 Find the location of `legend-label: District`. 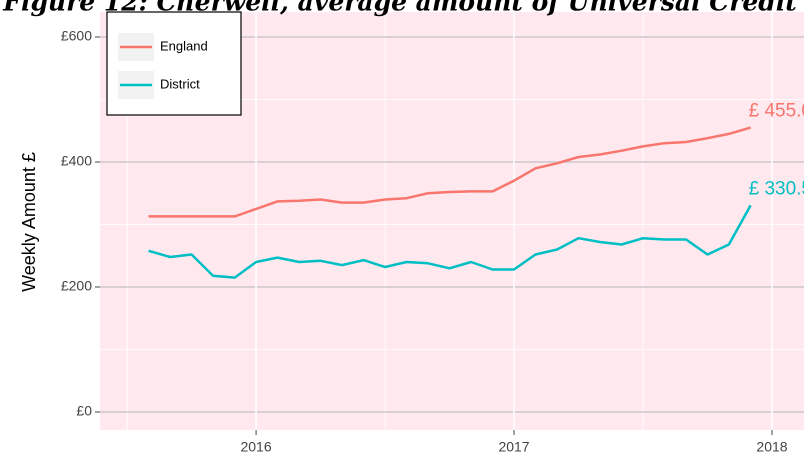

legend-label: District is located at coordinates (180, 83).